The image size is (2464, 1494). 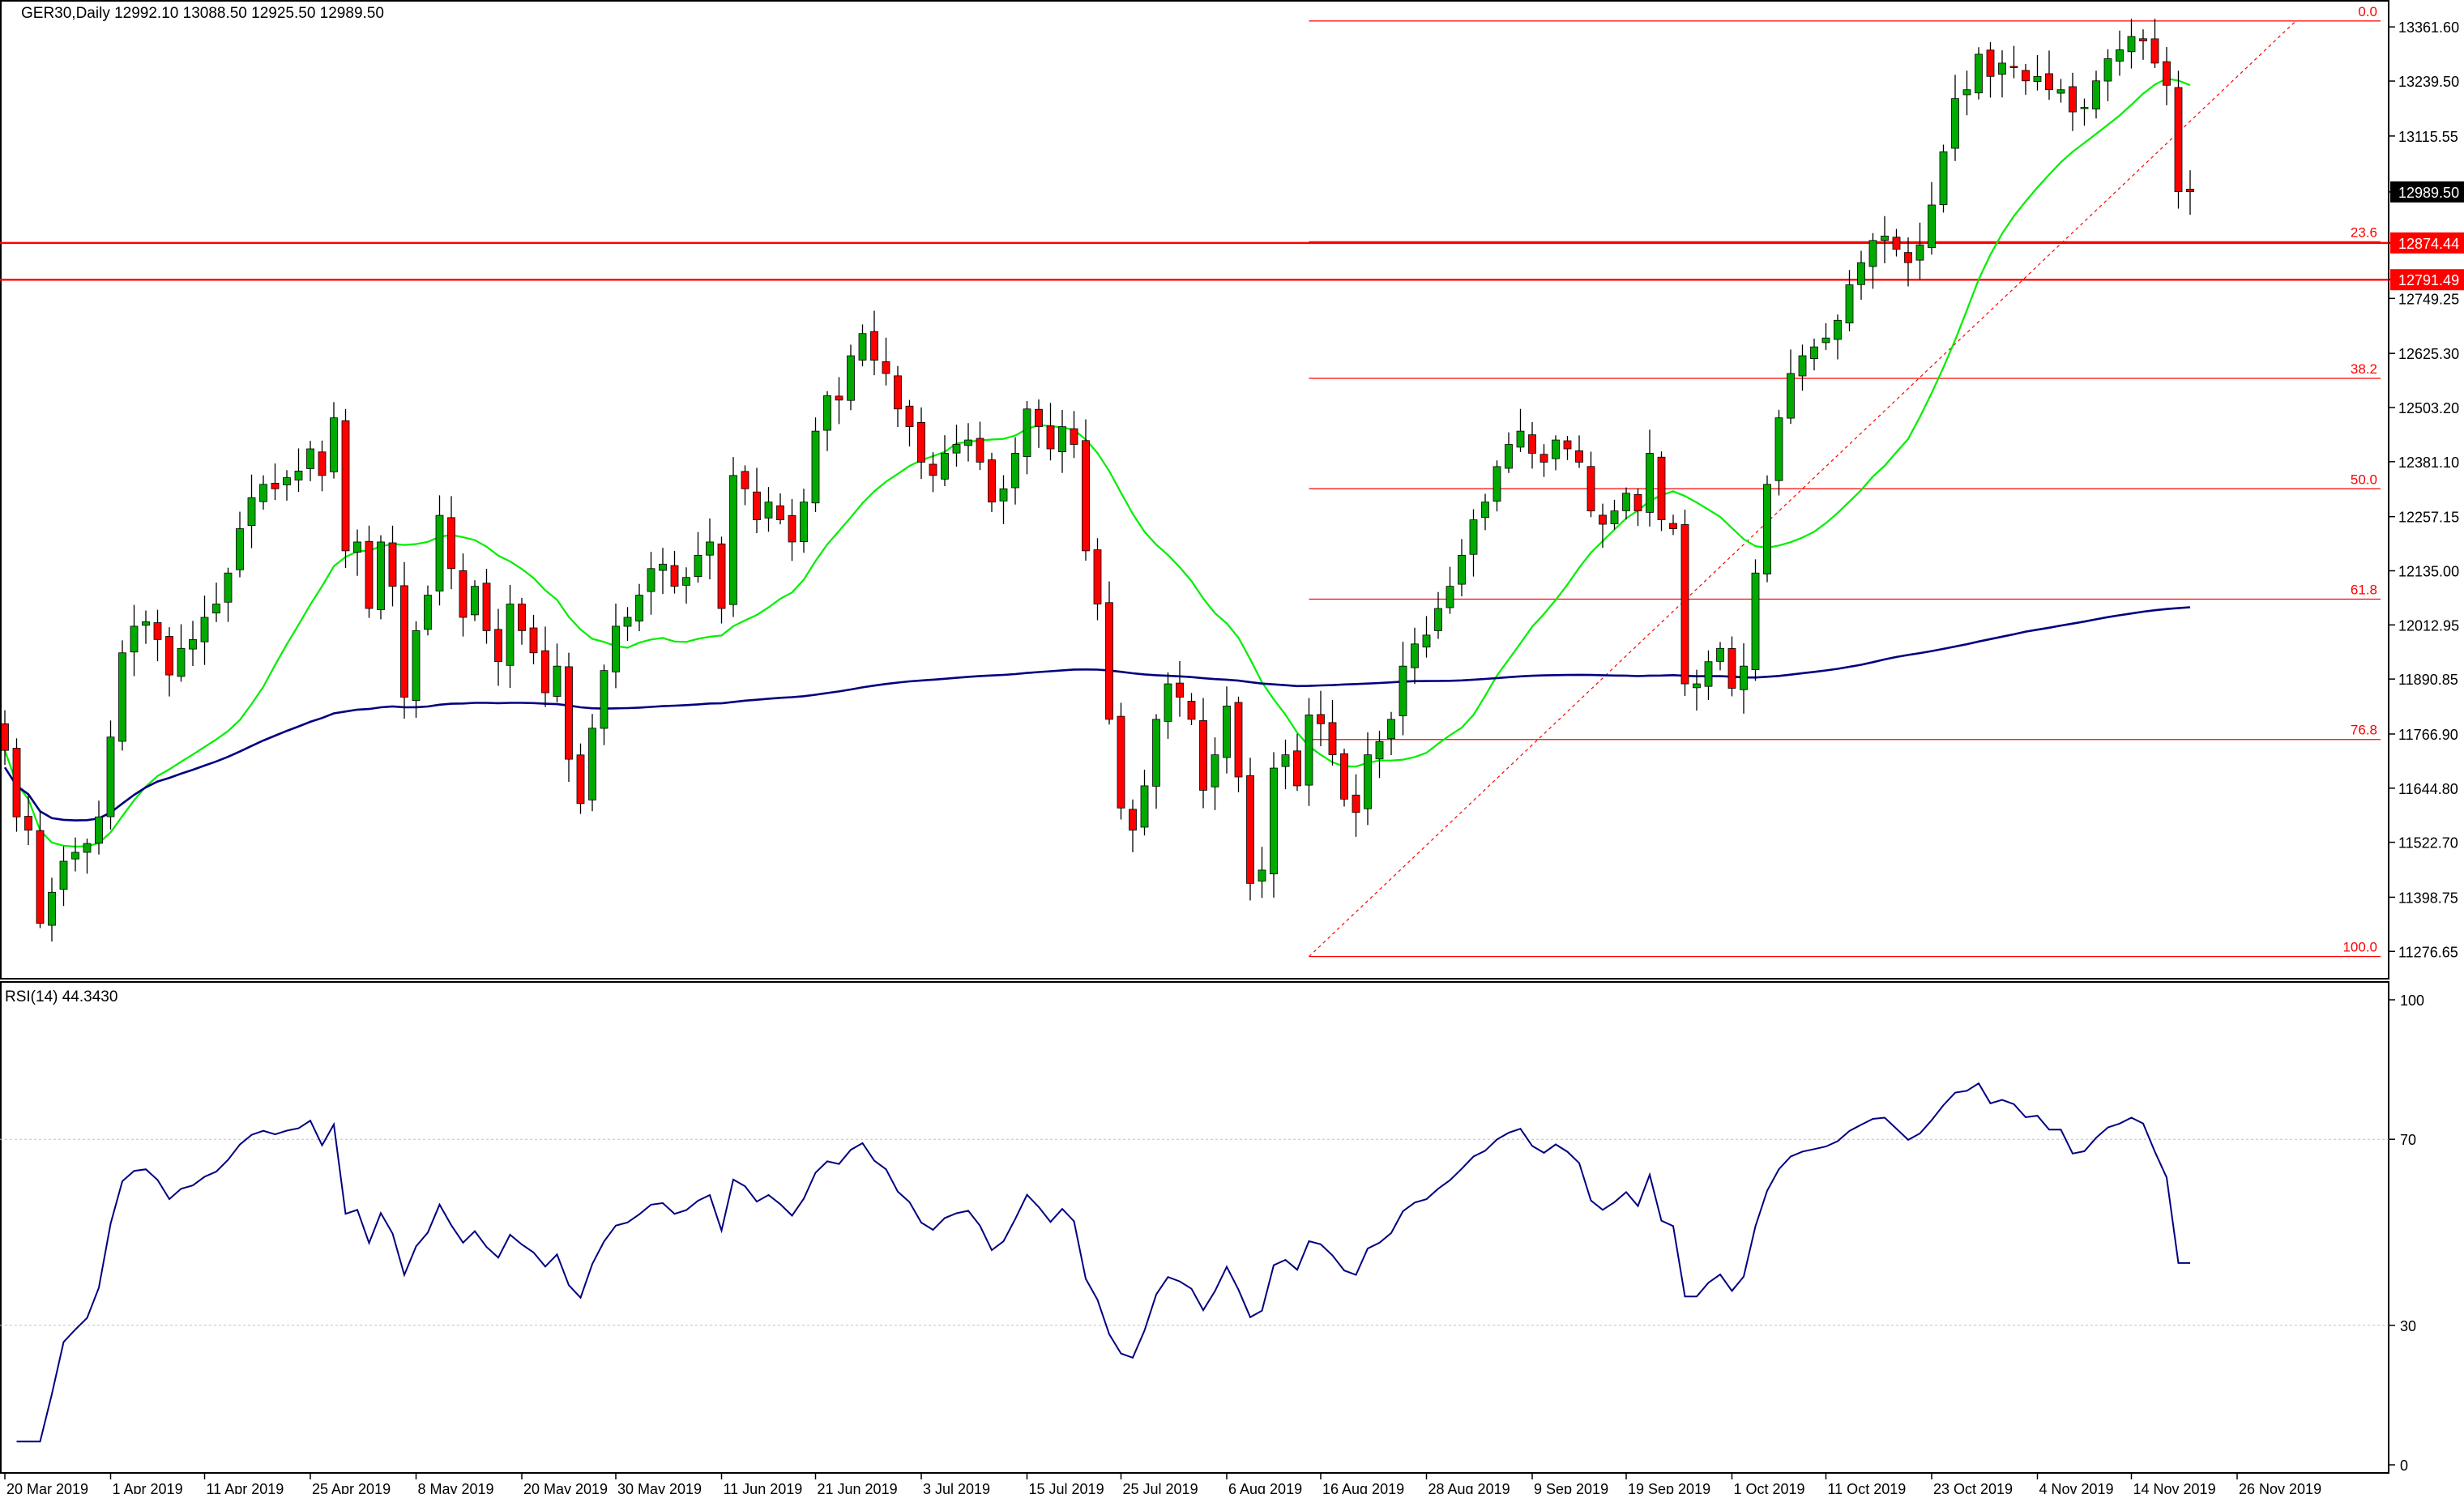 What do you see at coordinates (2280, 1488) in the screenshot?
I see `date-tick-label: 26 Nov 2019` at bounding box center [2280, 1488].